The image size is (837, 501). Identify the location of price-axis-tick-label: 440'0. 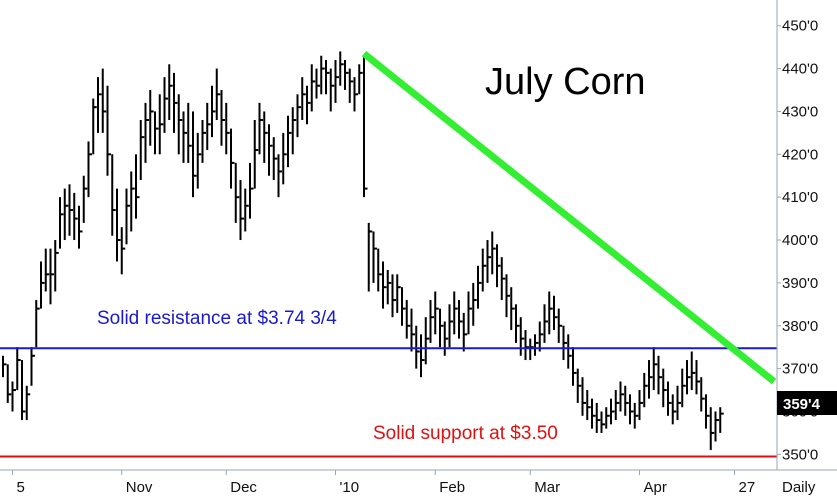
(800, 69).